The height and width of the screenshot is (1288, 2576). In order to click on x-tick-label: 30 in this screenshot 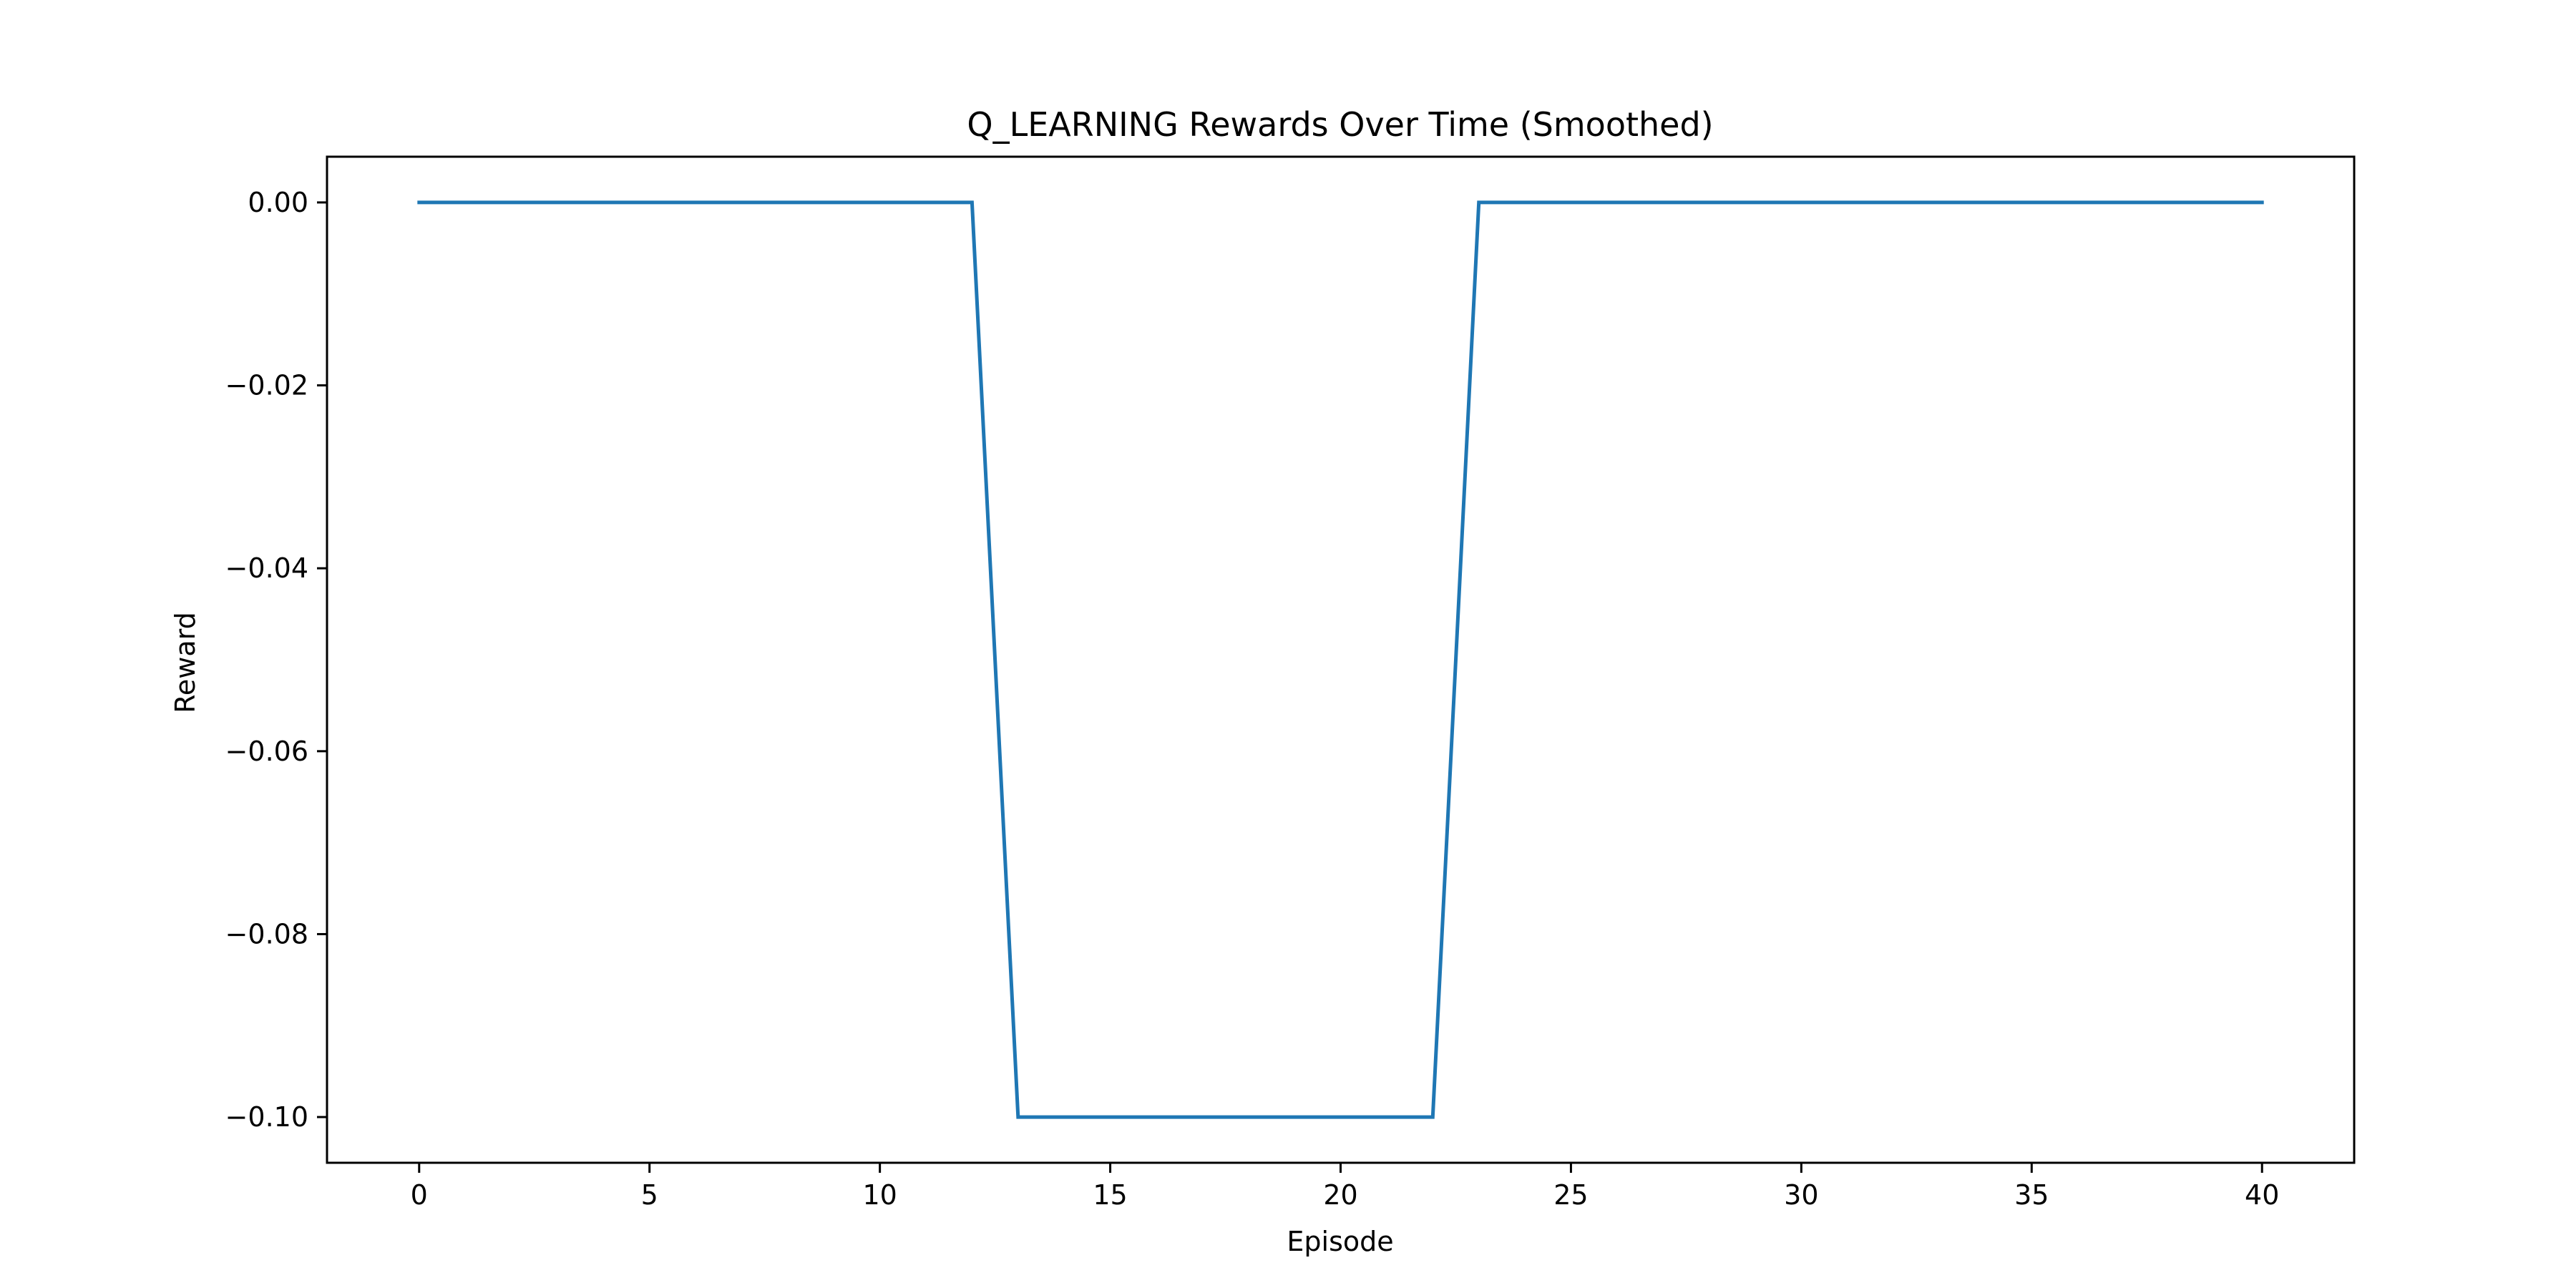, I will do `click(1801, 1195)`.